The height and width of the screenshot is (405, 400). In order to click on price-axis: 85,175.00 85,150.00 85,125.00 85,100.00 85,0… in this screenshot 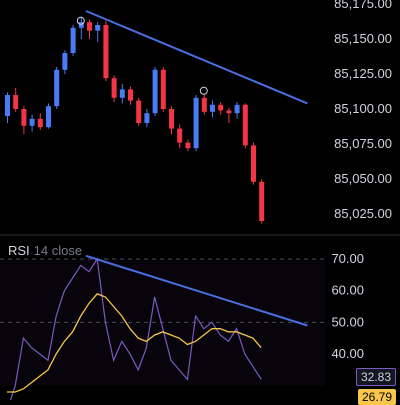, I will do `click(363, 110)`.